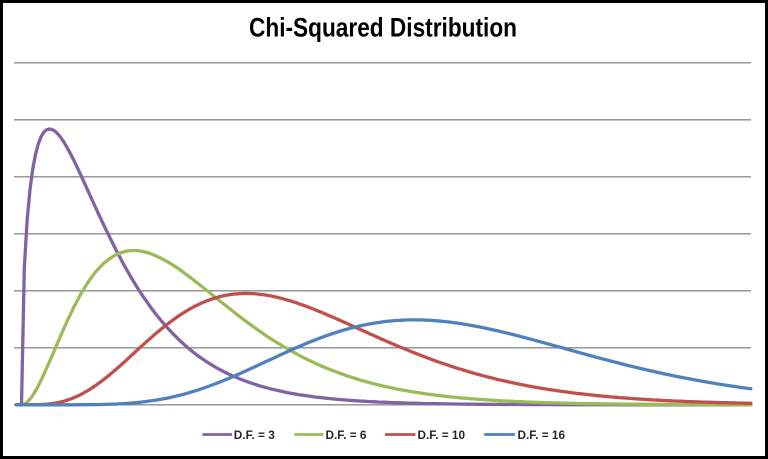 The width and height of the screenshot is (768, 459). What do you see at coordinates (383, 28) in the screenshot?
I see `svg-text: Chi-Squared Distribution` at bounding box center [383, 28].